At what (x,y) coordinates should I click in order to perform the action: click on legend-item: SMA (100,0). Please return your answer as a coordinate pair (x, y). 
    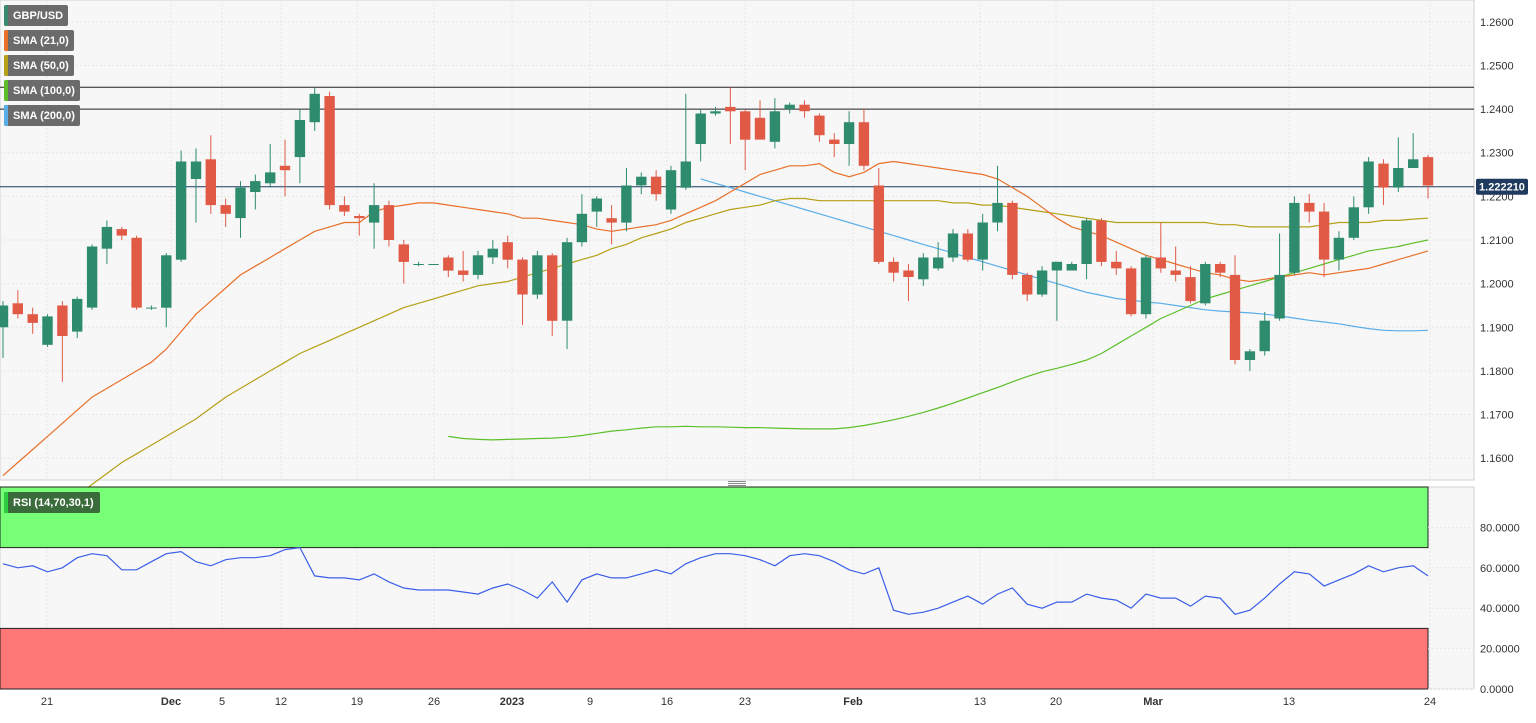
    Looking at the image, I should click on (42, 90).